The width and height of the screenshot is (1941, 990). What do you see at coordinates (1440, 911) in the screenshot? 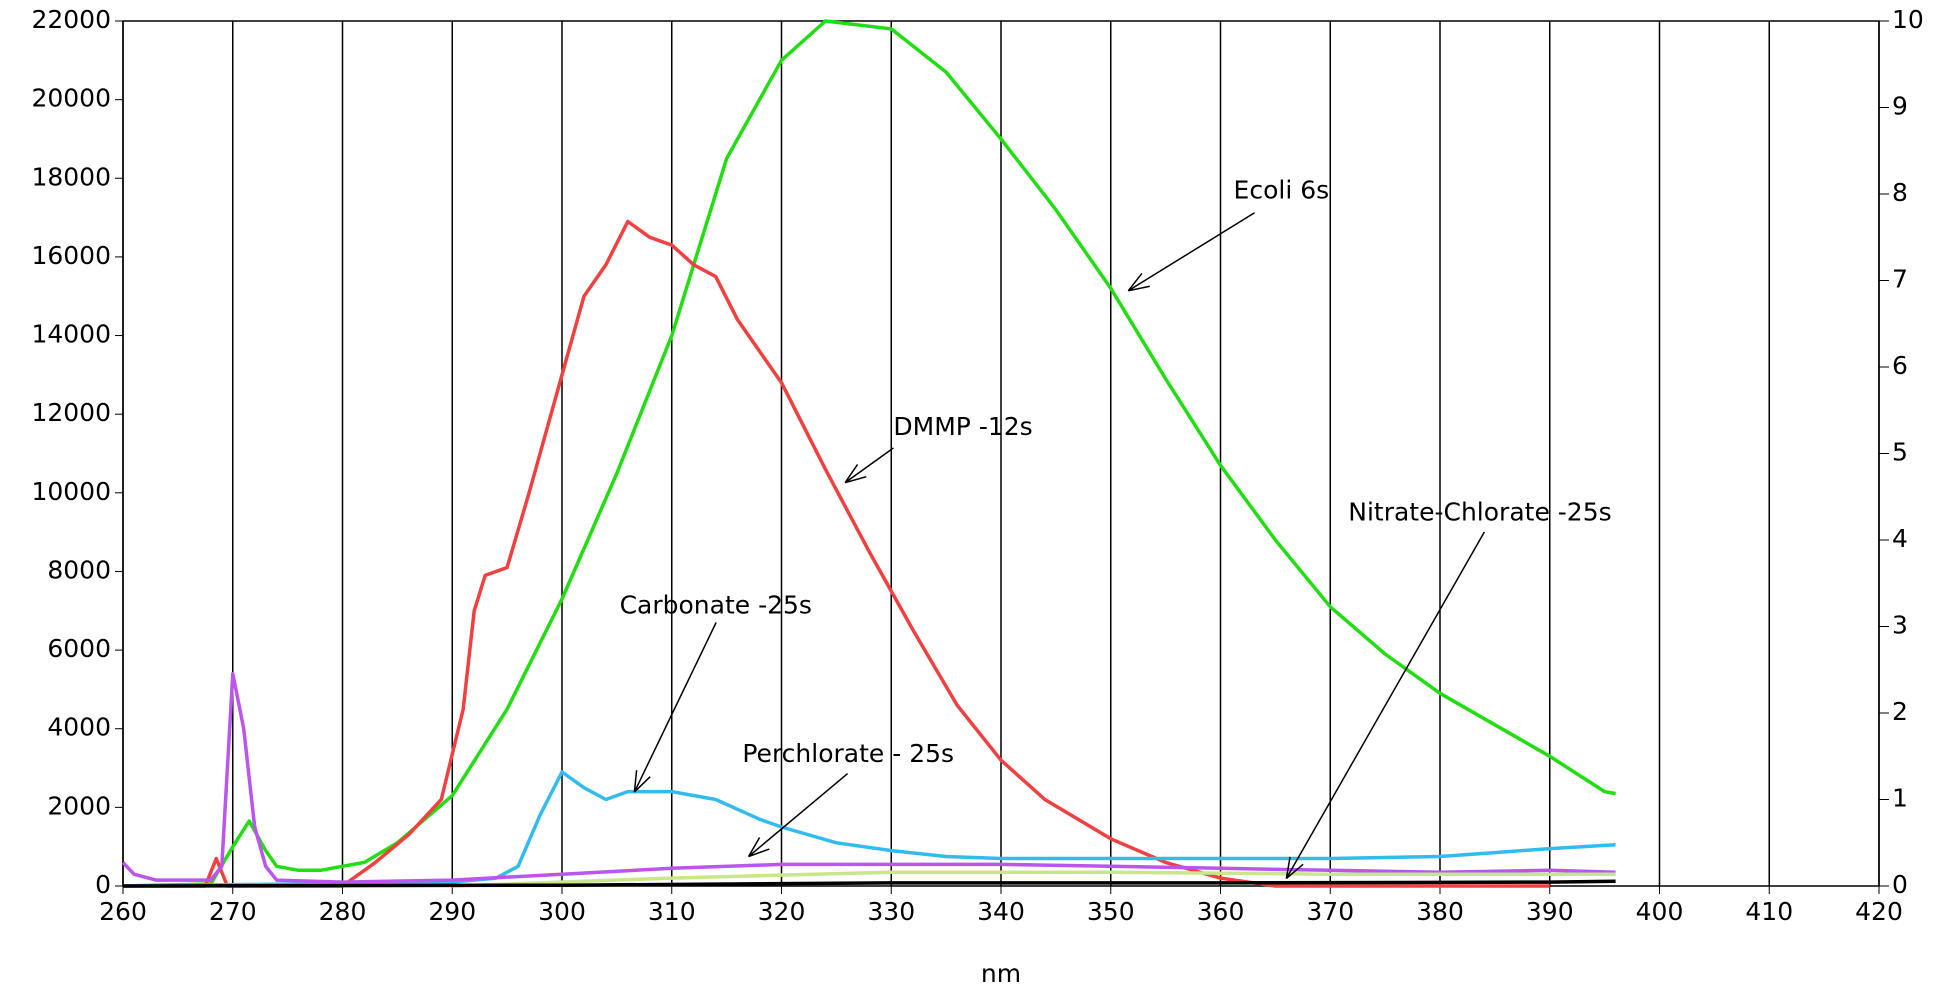
I see `x-tick-label: 380` at bounding box center [1440, 911].